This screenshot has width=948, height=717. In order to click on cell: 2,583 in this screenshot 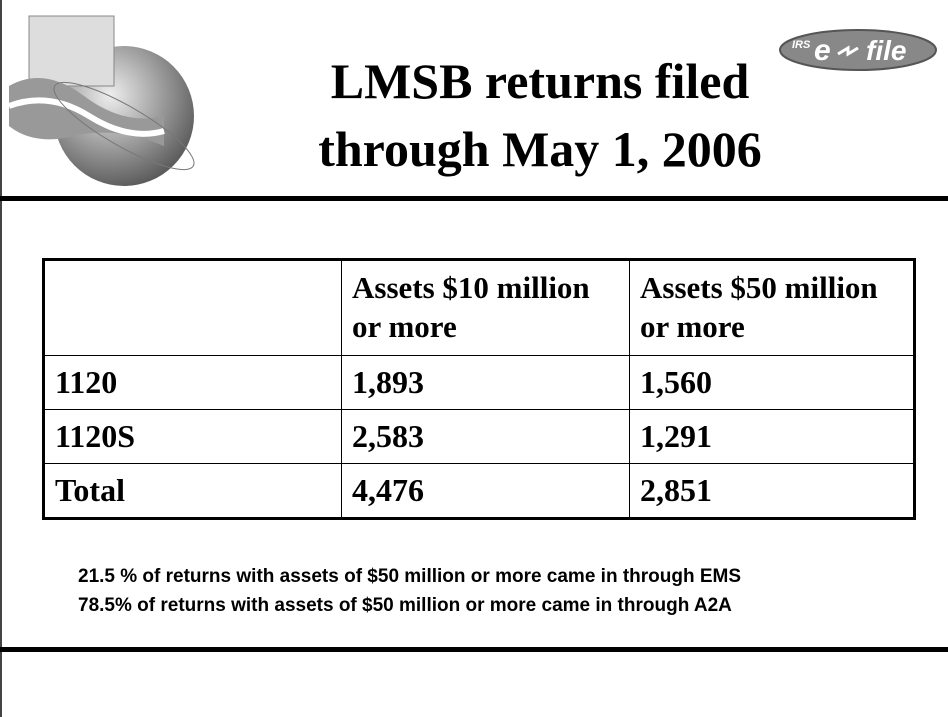, I will do `click(485, 436)`.